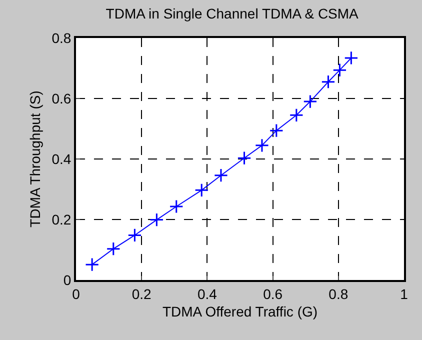  What do you see at coordinates (240, 312) in the screenshot?
I see `x-axis-title: TDMA Offered Traffic (G)` at bounding box center [240, 312].